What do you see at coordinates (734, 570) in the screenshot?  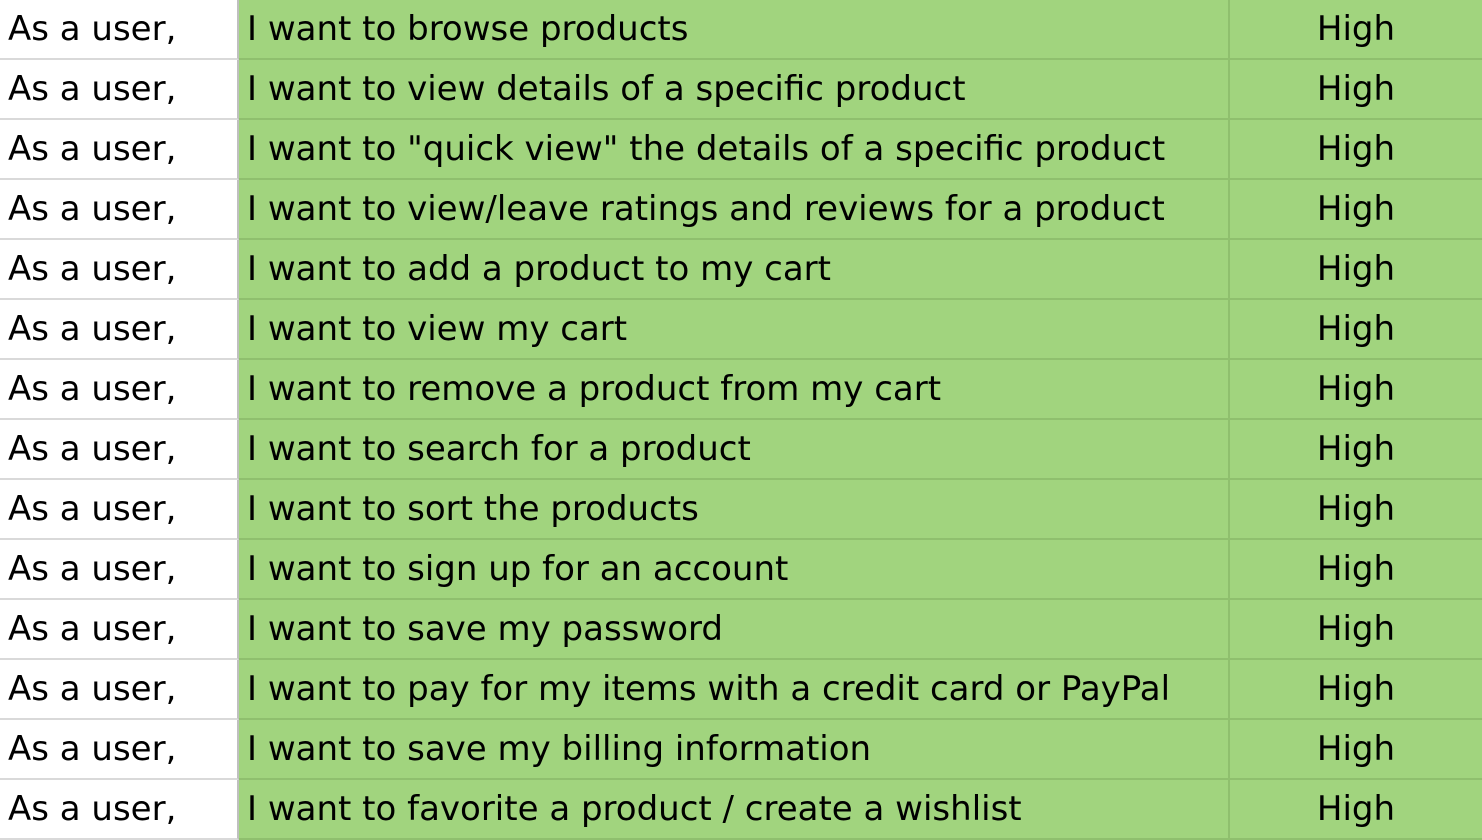 I see `user-story-cell: I want to sign up for an account` at bounding box center [734, 570].